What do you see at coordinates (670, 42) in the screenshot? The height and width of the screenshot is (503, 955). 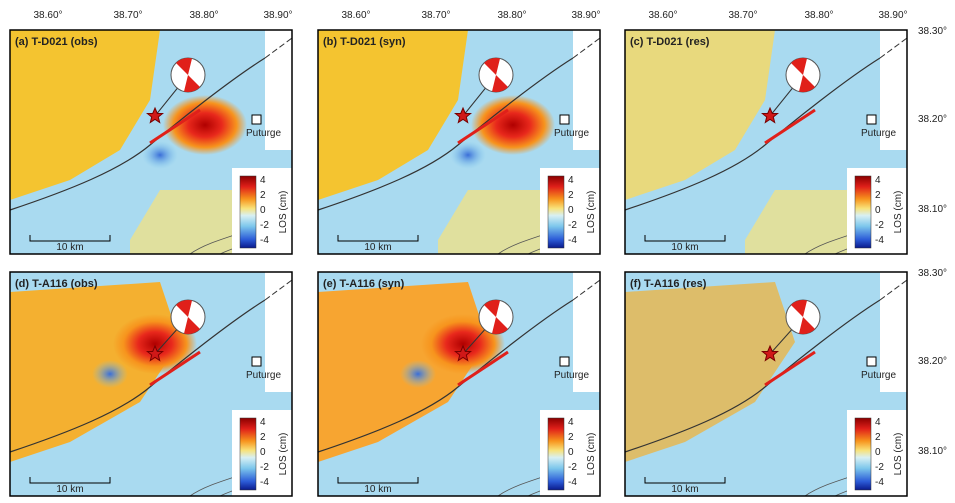 I see `panel-title: (c) T-D021 (res)` at bounding box center [670, 42].